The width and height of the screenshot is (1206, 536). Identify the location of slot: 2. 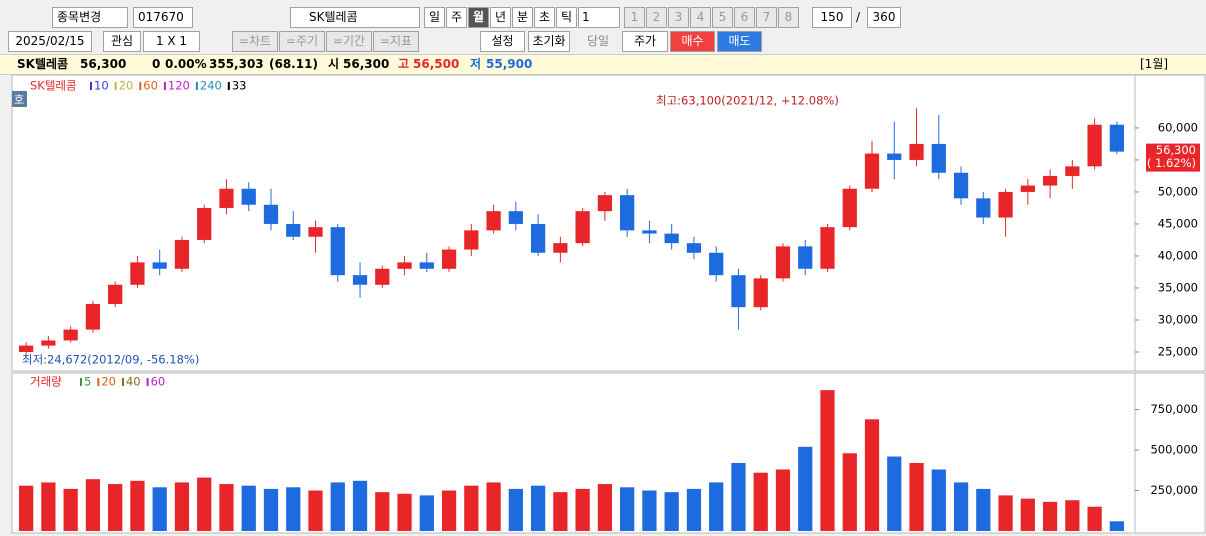
(656, 17).